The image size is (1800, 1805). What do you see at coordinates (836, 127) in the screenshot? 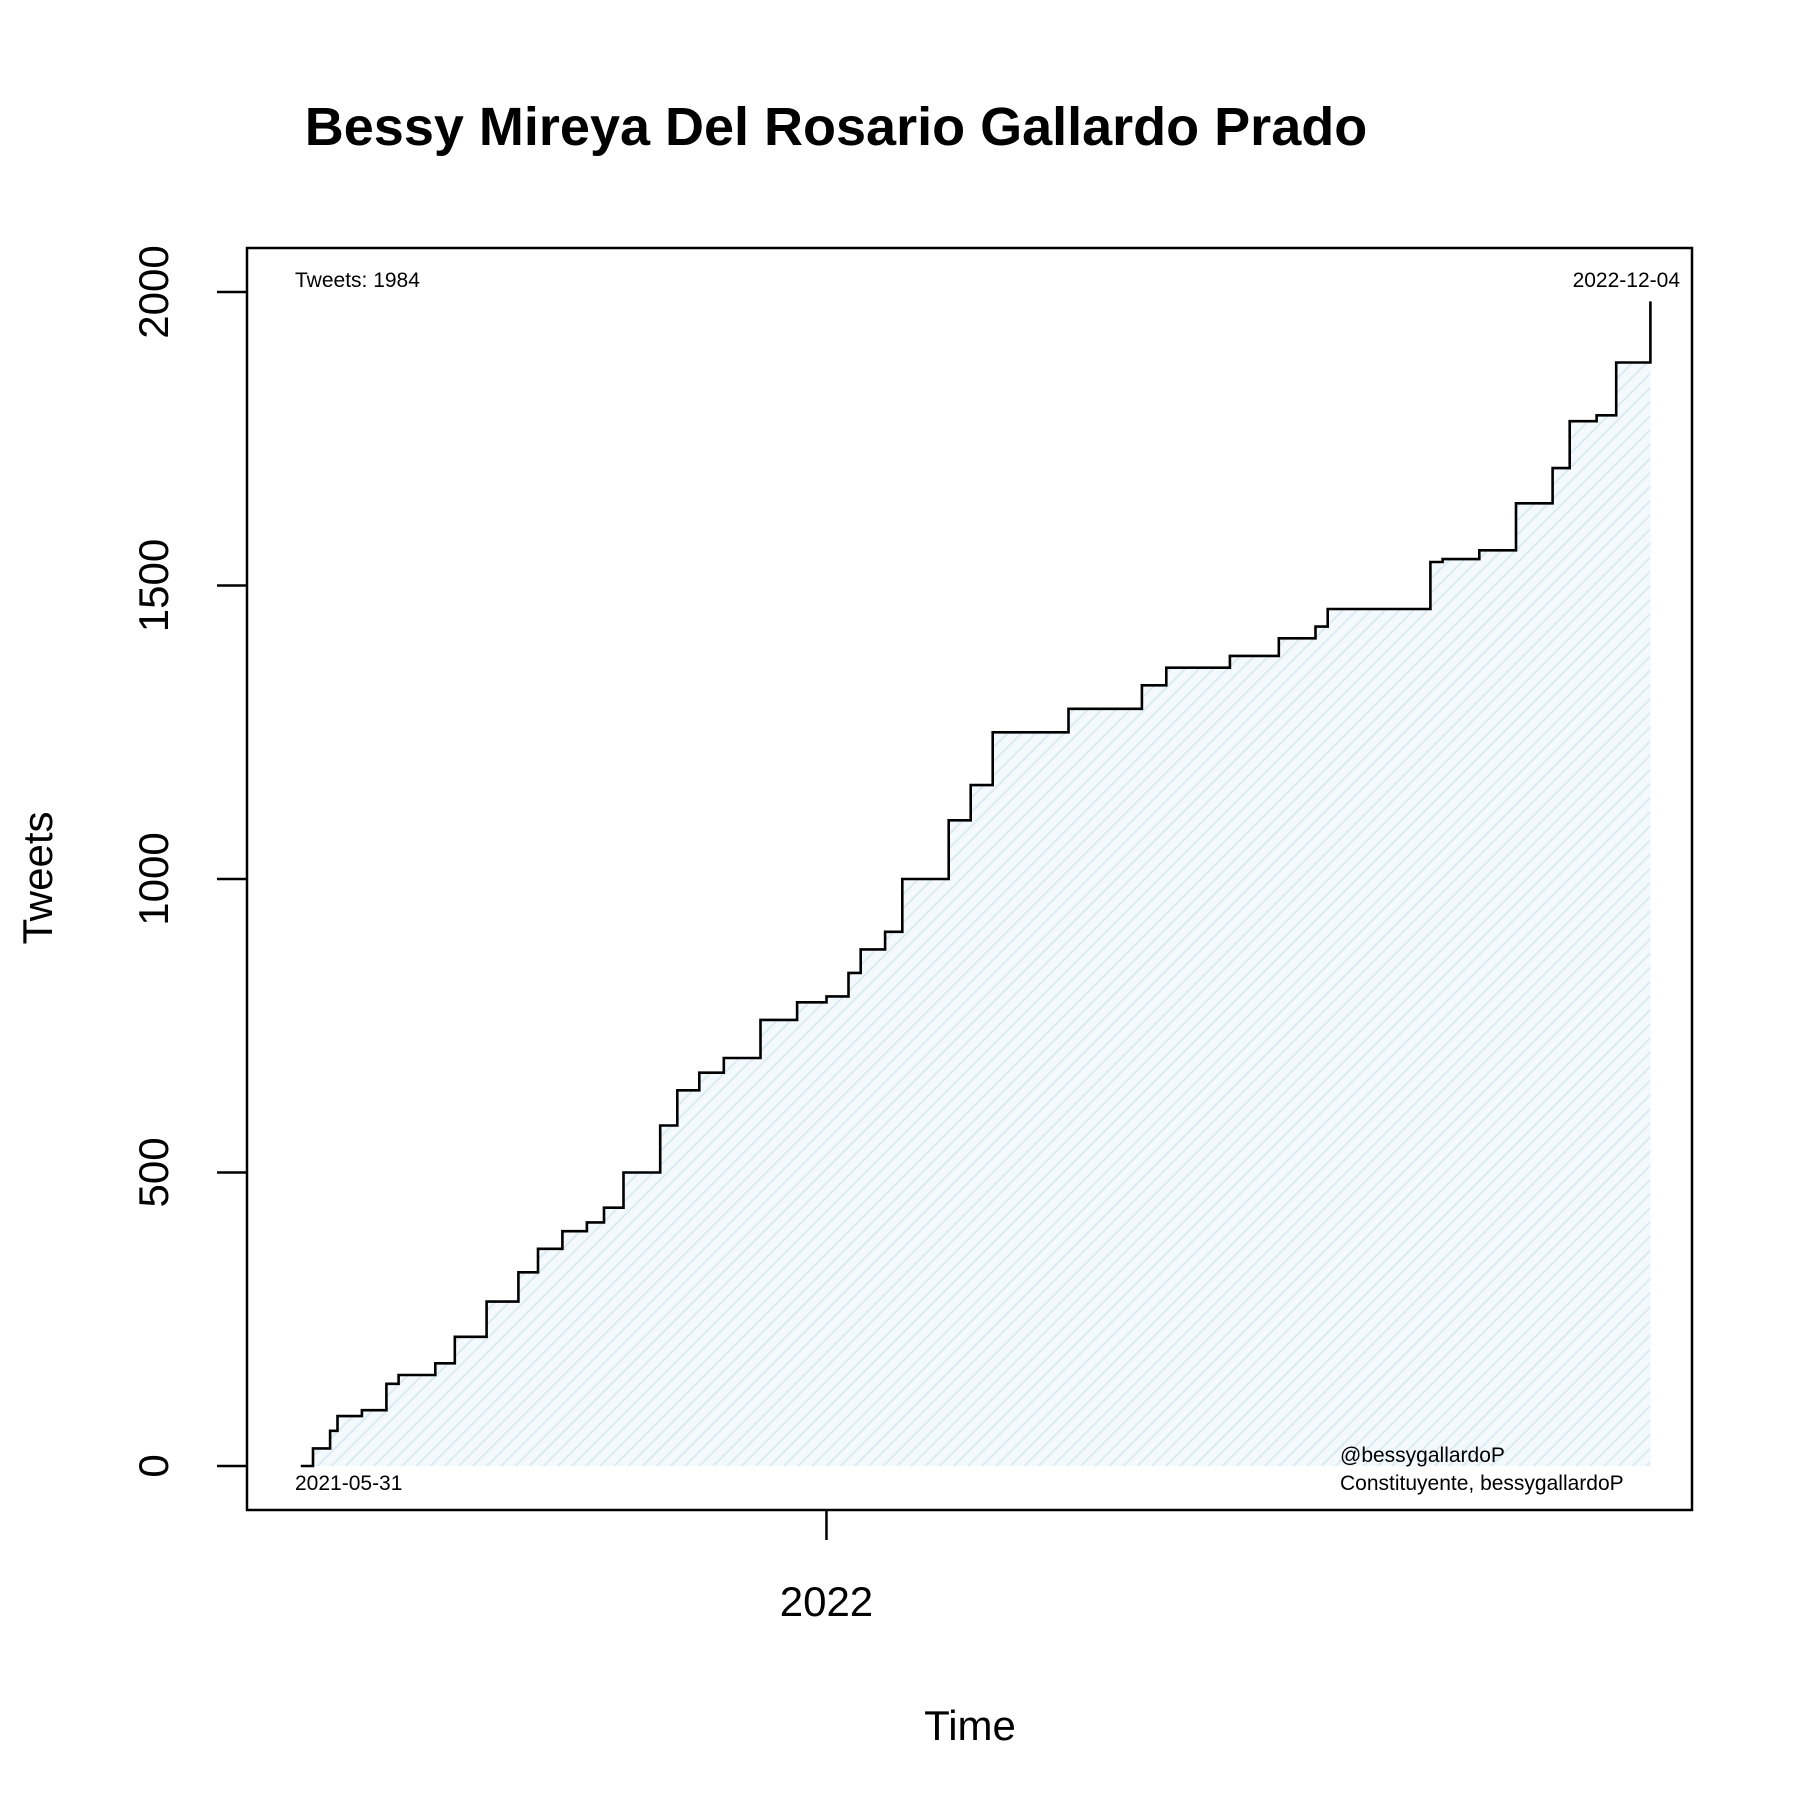
I see `chart-title: Bessy Mireya Del Rosario Gallardo Prado` at bounding box center [836, 127].